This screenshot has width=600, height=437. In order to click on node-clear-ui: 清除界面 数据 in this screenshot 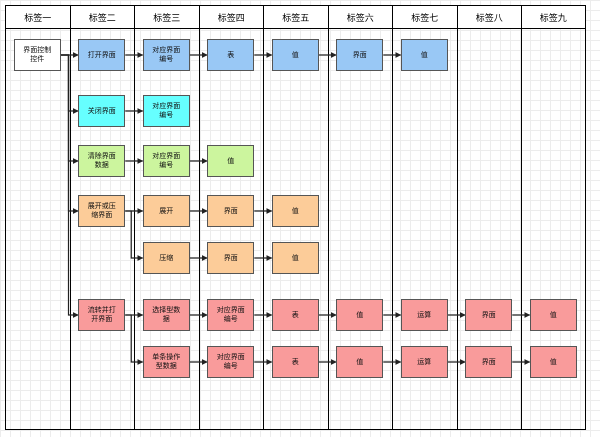, I will do `click(102, 161)`.